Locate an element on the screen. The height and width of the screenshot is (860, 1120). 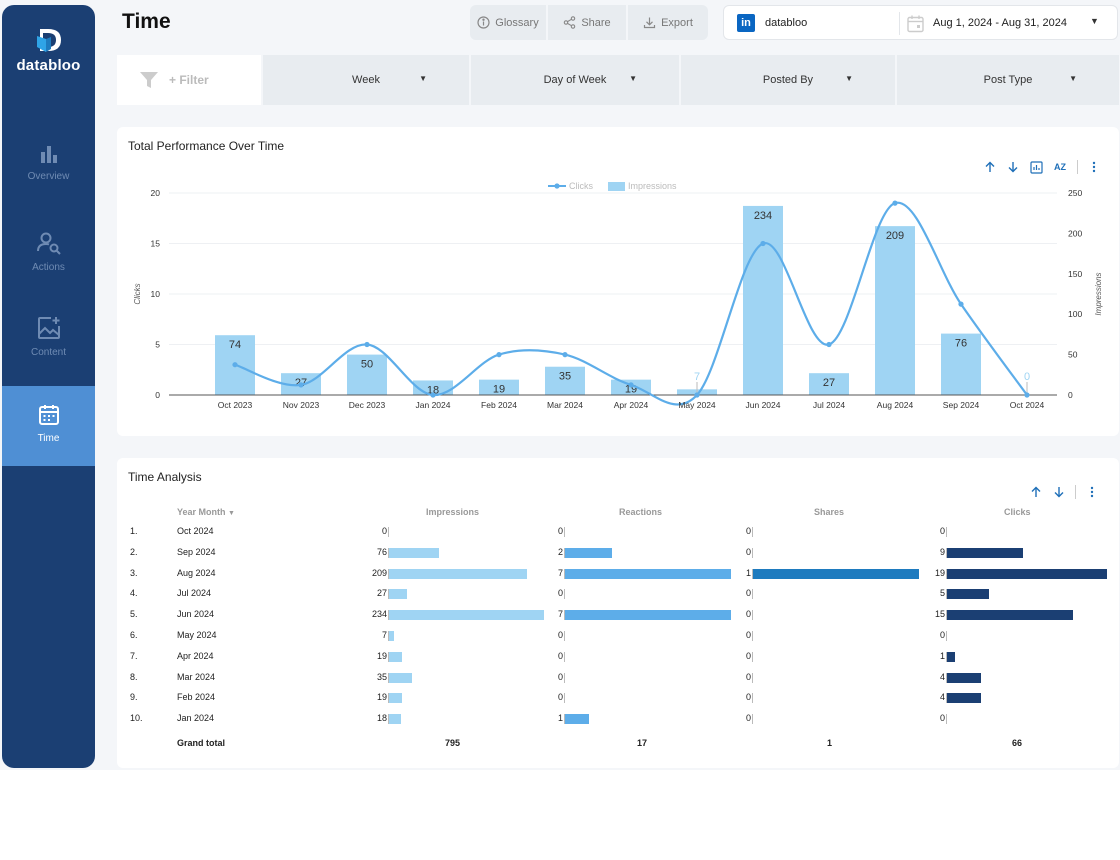
share-button: Share is located at coordinates (588, 22).